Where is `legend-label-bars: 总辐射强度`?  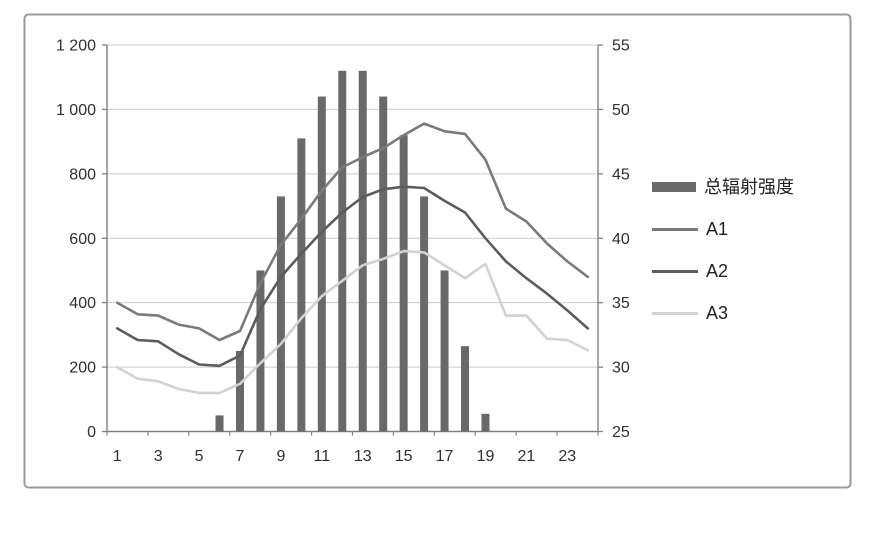 legend-label-bars: 总辐射强度 is located at coordinates (749, 187).